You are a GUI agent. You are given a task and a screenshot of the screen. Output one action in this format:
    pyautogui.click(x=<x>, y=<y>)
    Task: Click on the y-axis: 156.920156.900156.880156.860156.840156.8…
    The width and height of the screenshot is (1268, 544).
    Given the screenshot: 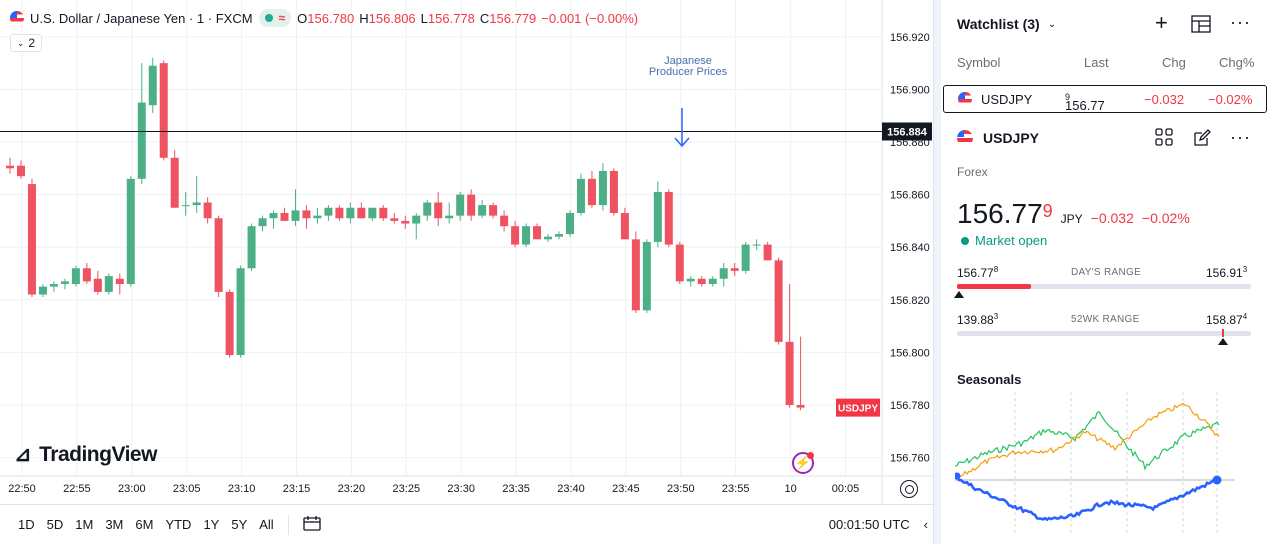 What is the action you would take?
    pyautogui.click(x=910, y=248)
    